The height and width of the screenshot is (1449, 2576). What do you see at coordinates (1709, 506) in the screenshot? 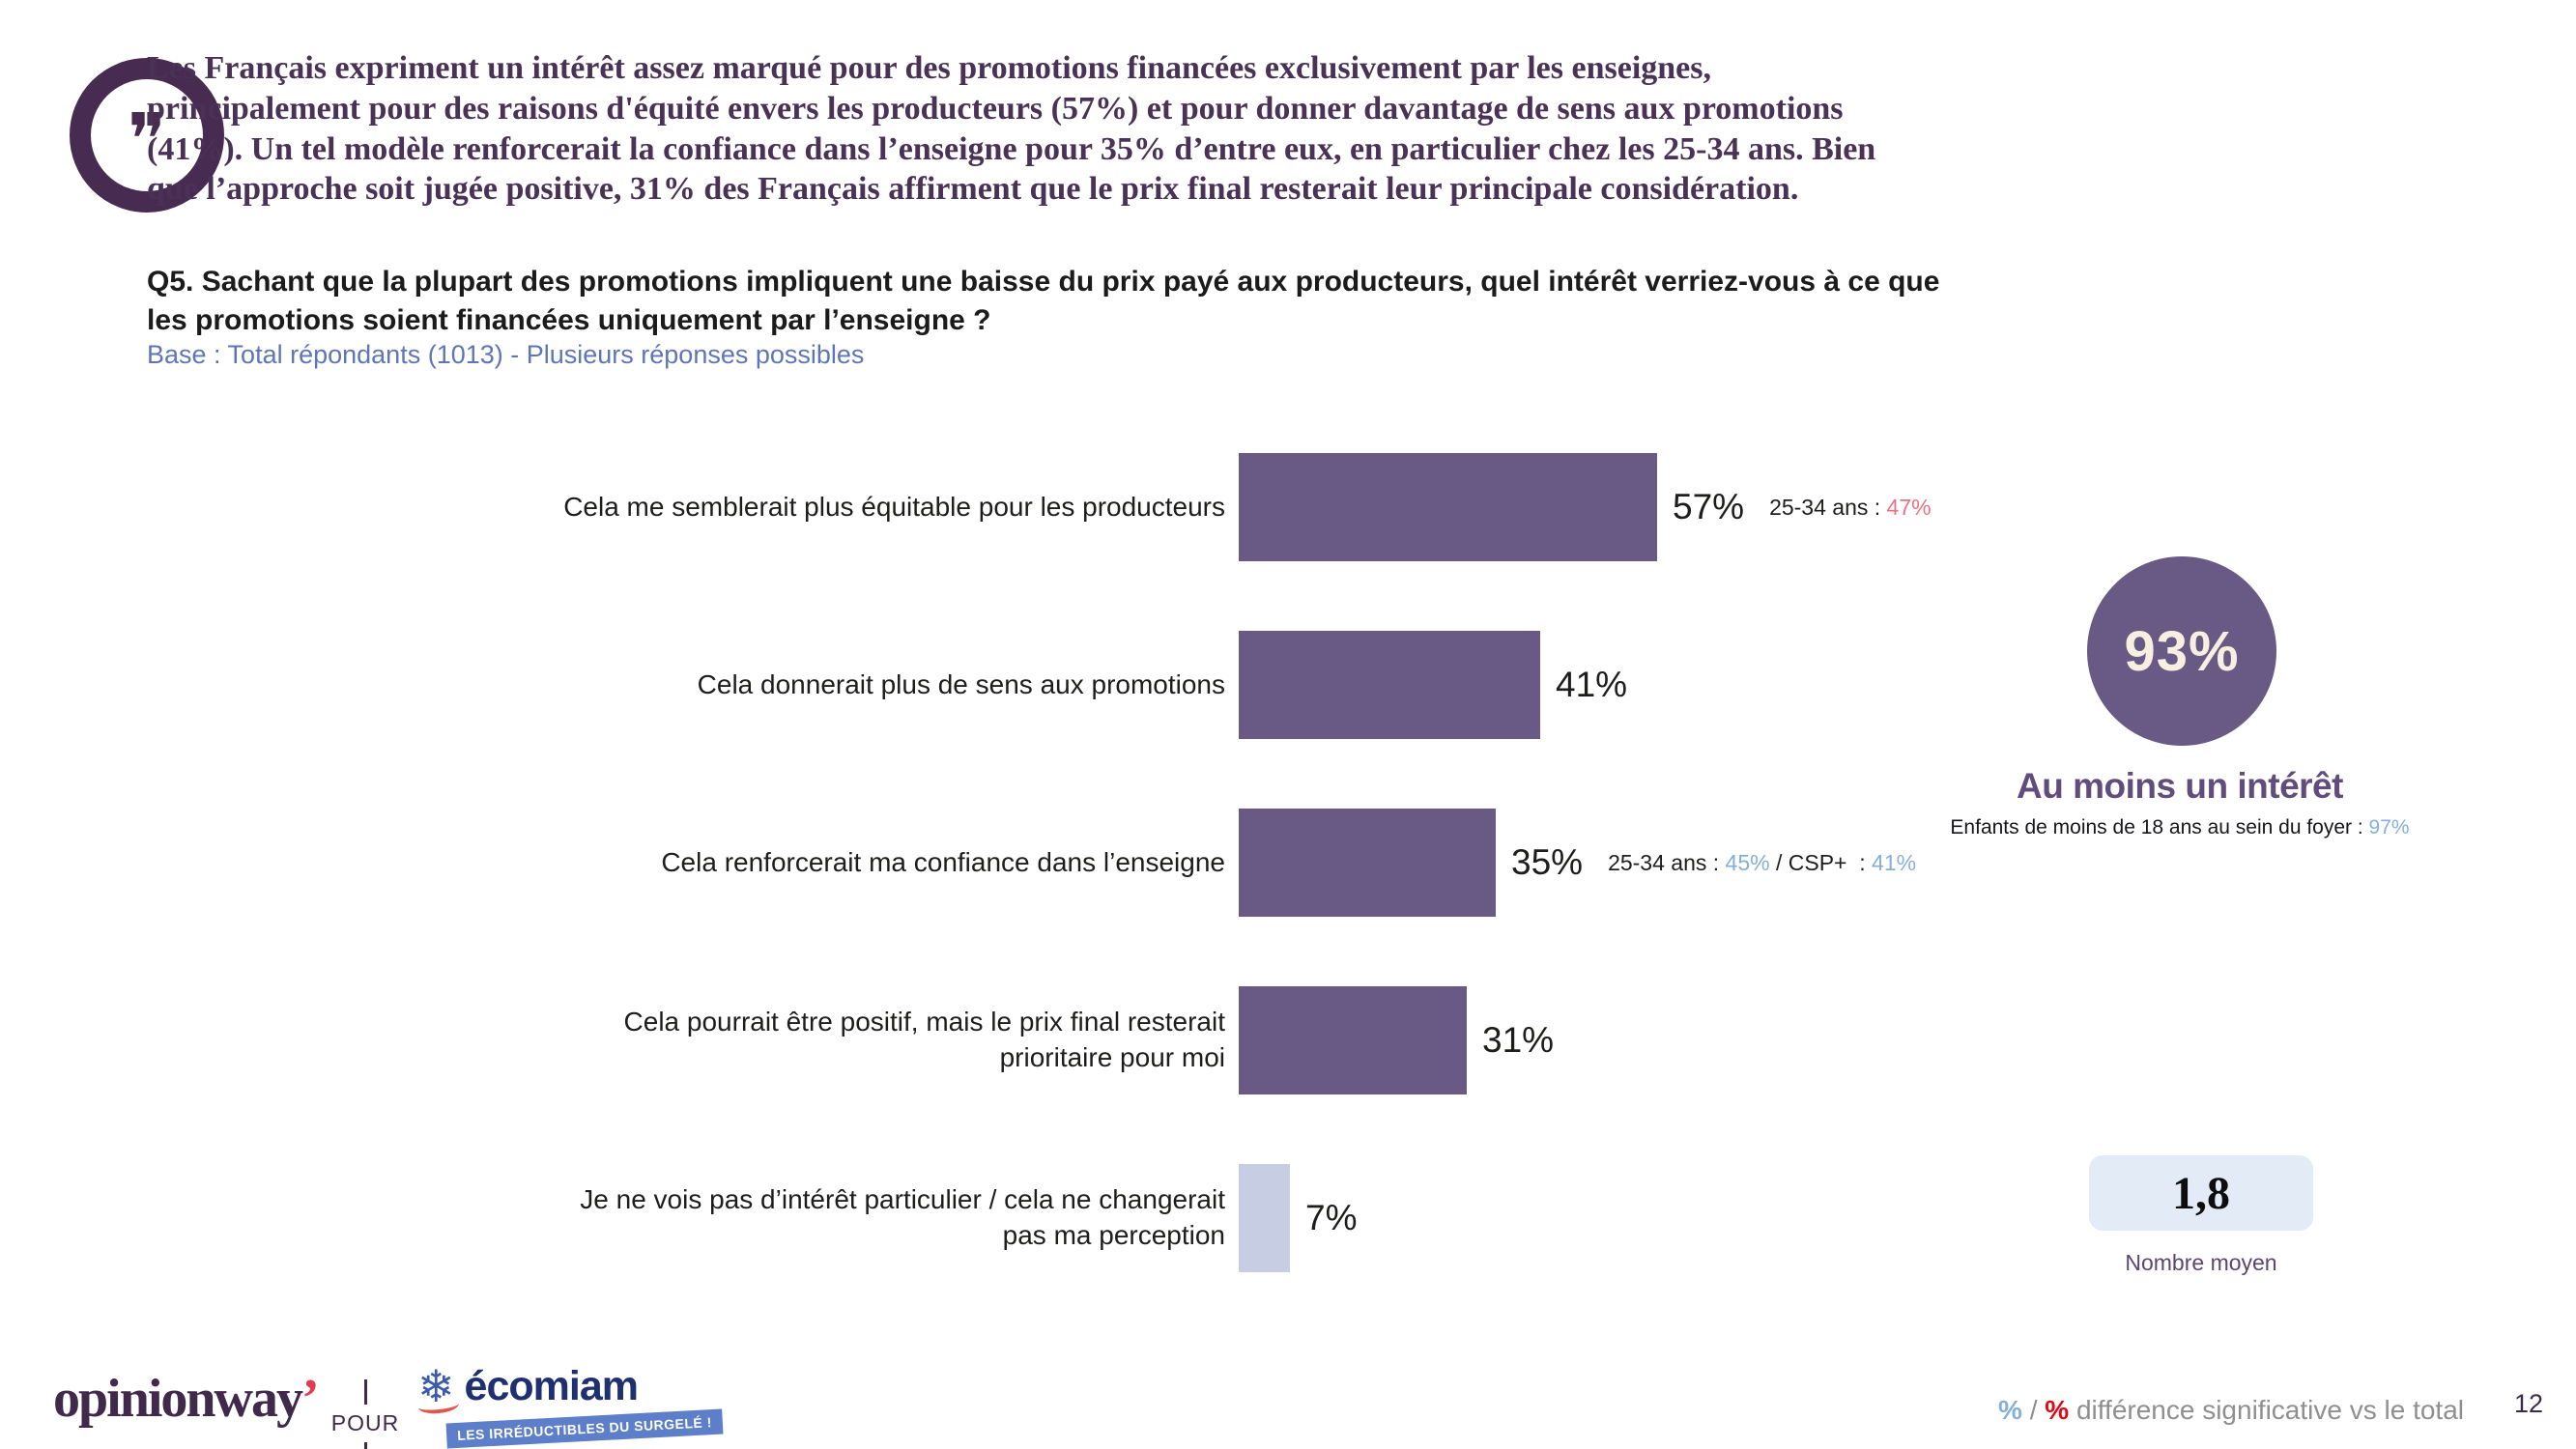
I see `bar-value: 57%` at bounding box center [1709, 506].